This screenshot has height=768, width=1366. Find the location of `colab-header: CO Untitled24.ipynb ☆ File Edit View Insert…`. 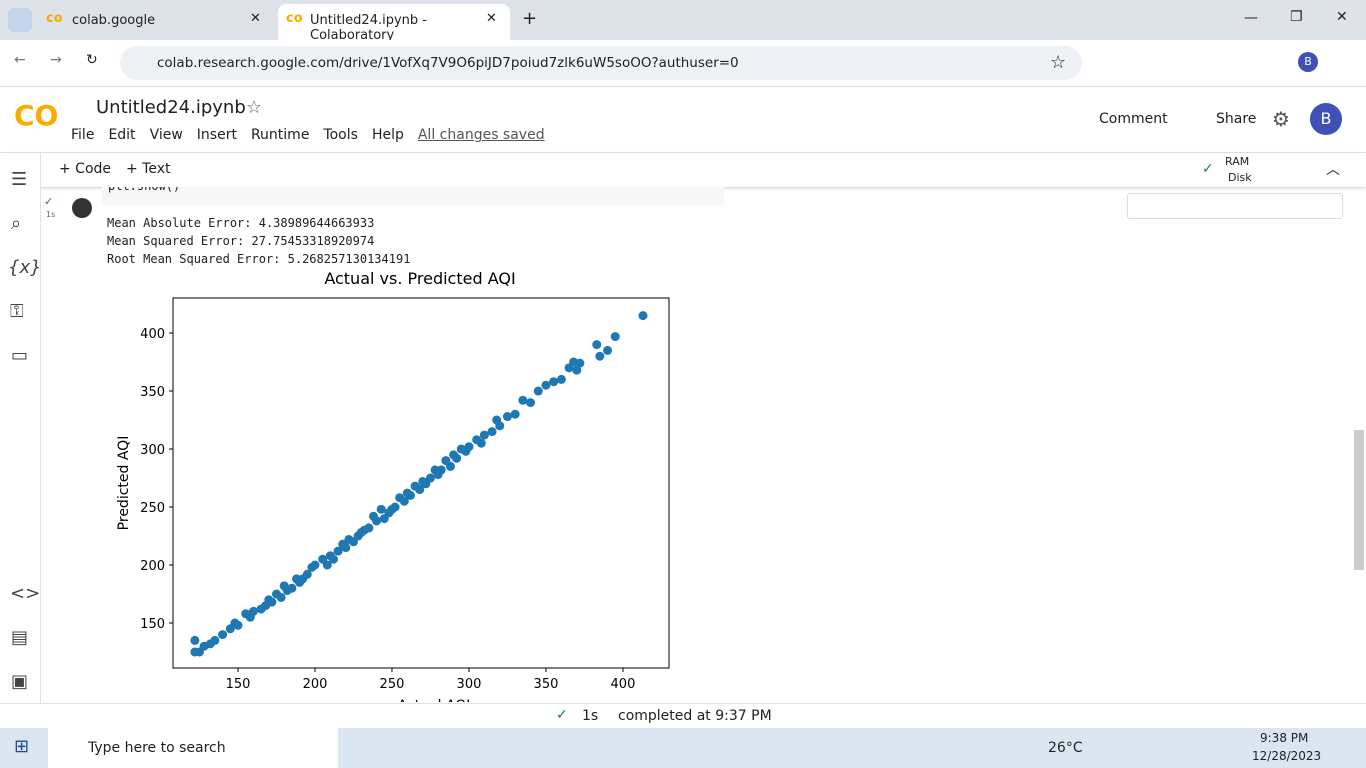

colab-header: CO Untitled24.ipynb ☆ File Edit View Insert… is located at coordinates (683, 120).